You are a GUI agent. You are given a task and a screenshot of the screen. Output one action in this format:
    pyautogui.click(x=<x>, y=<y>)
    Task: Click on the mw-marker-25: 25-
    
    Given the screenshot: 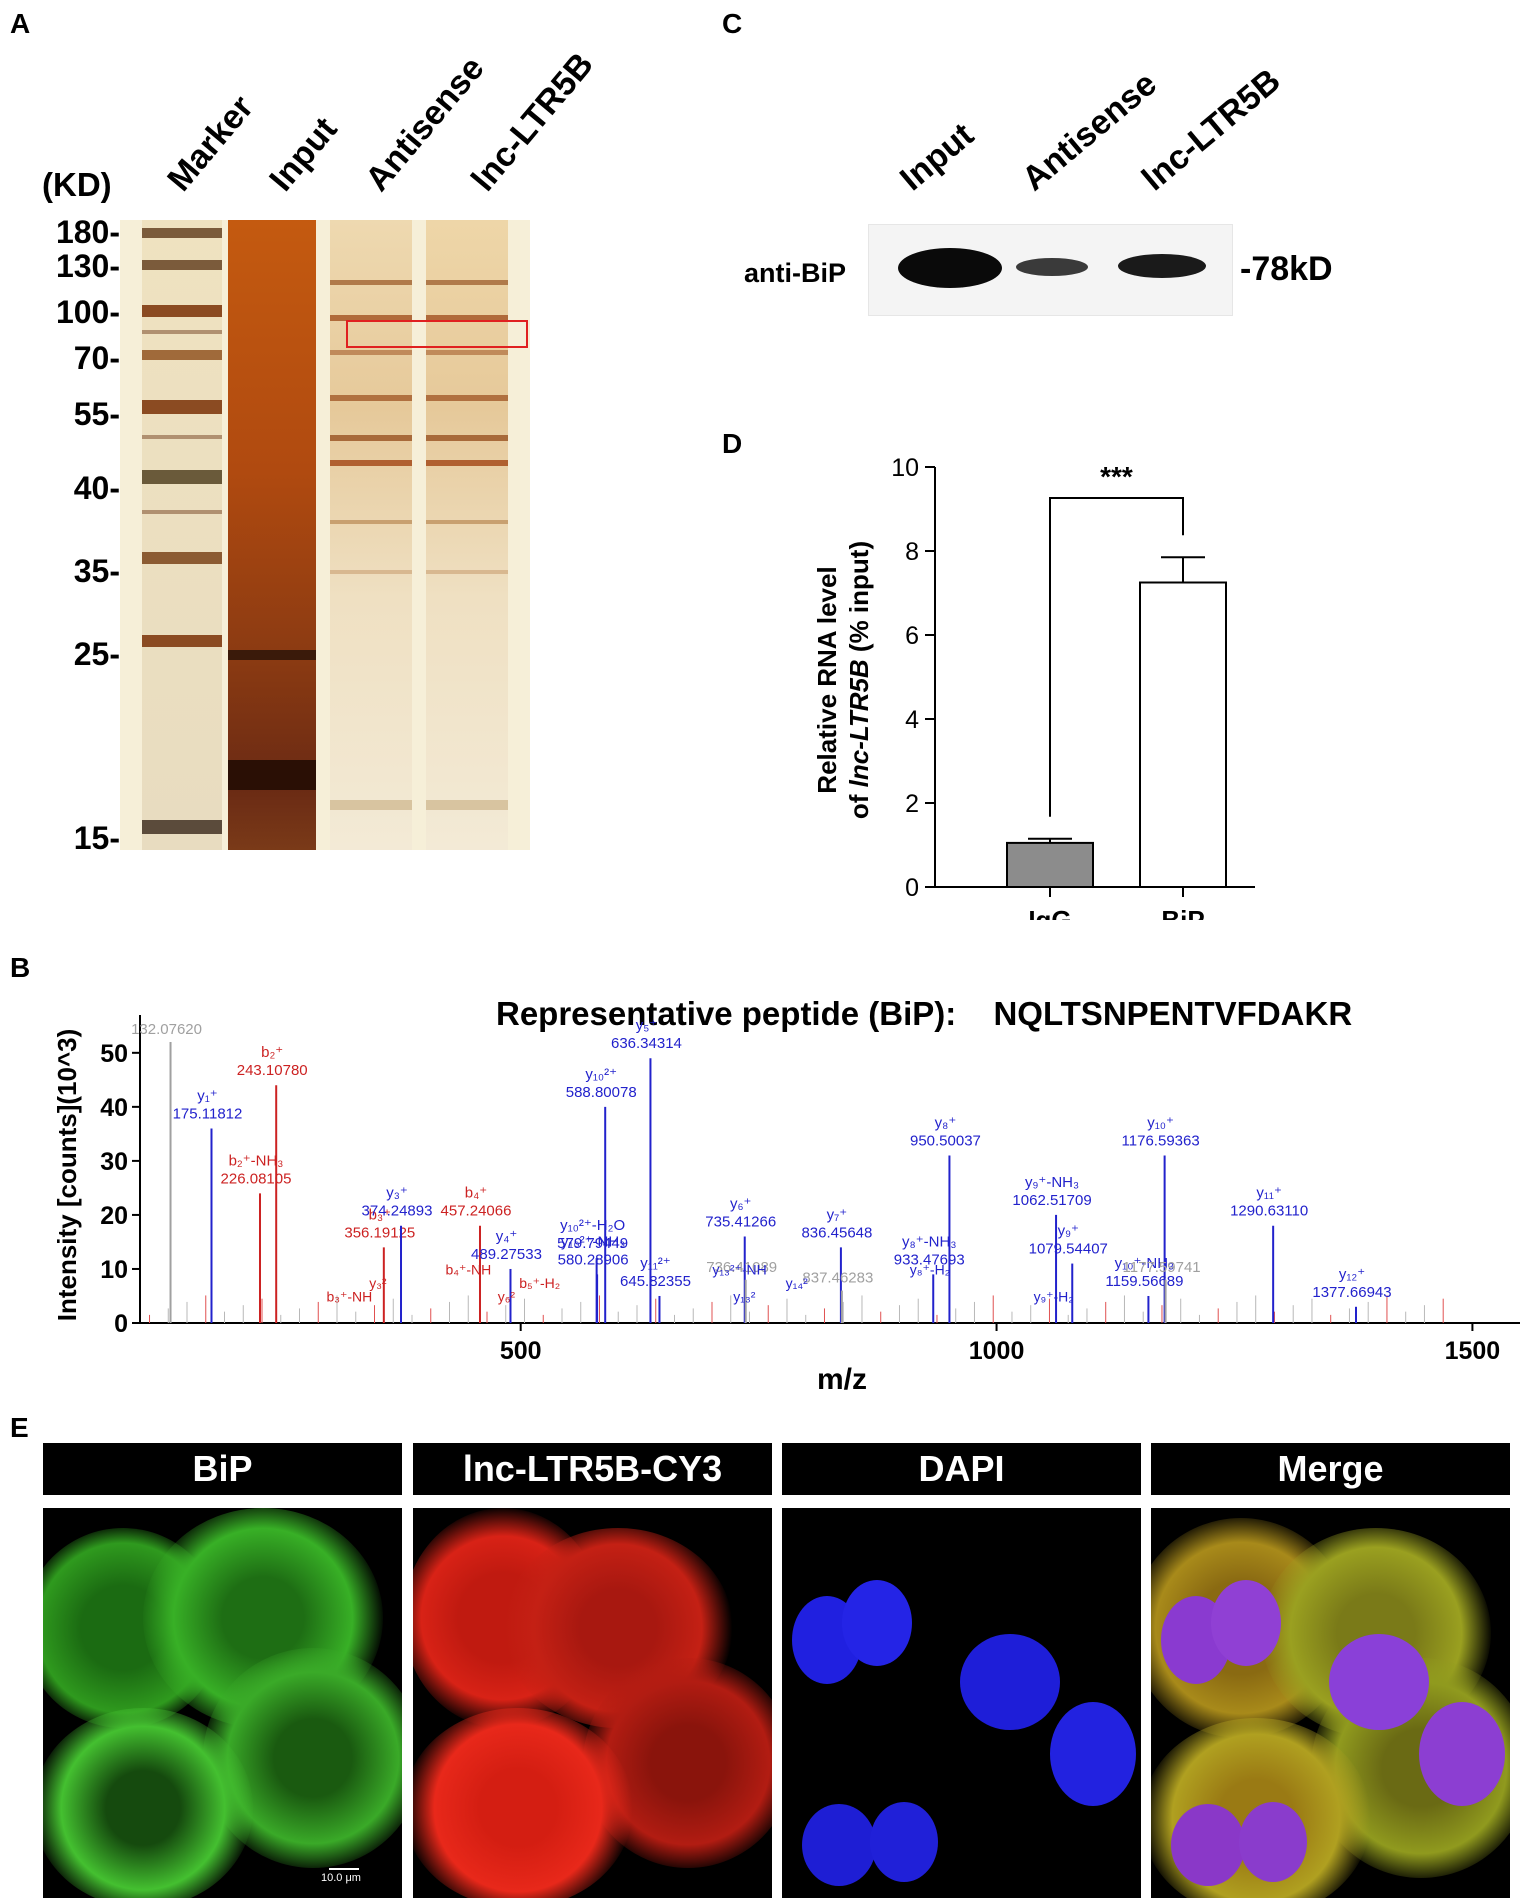 What is the action you would take?
    pyautogui.click(x=96, y=654)
    